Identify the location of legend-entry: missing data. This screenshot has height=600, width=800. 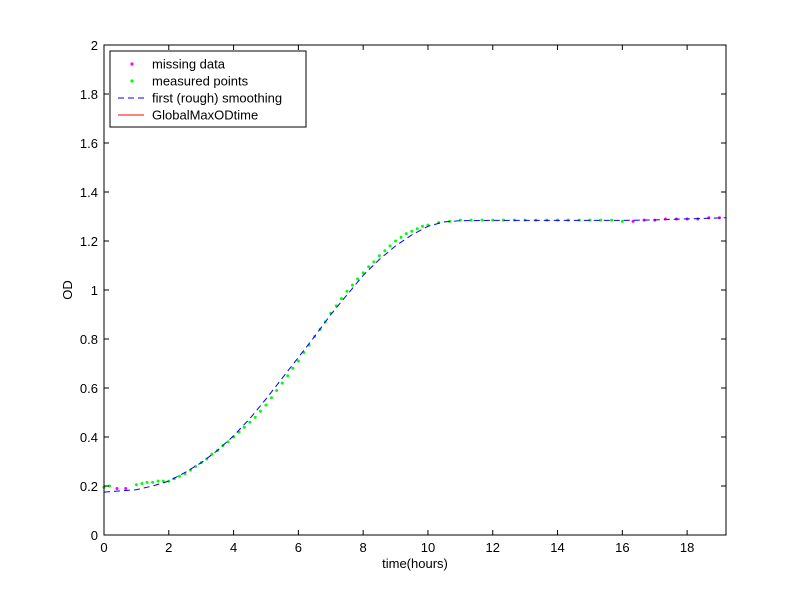
(178, 64).